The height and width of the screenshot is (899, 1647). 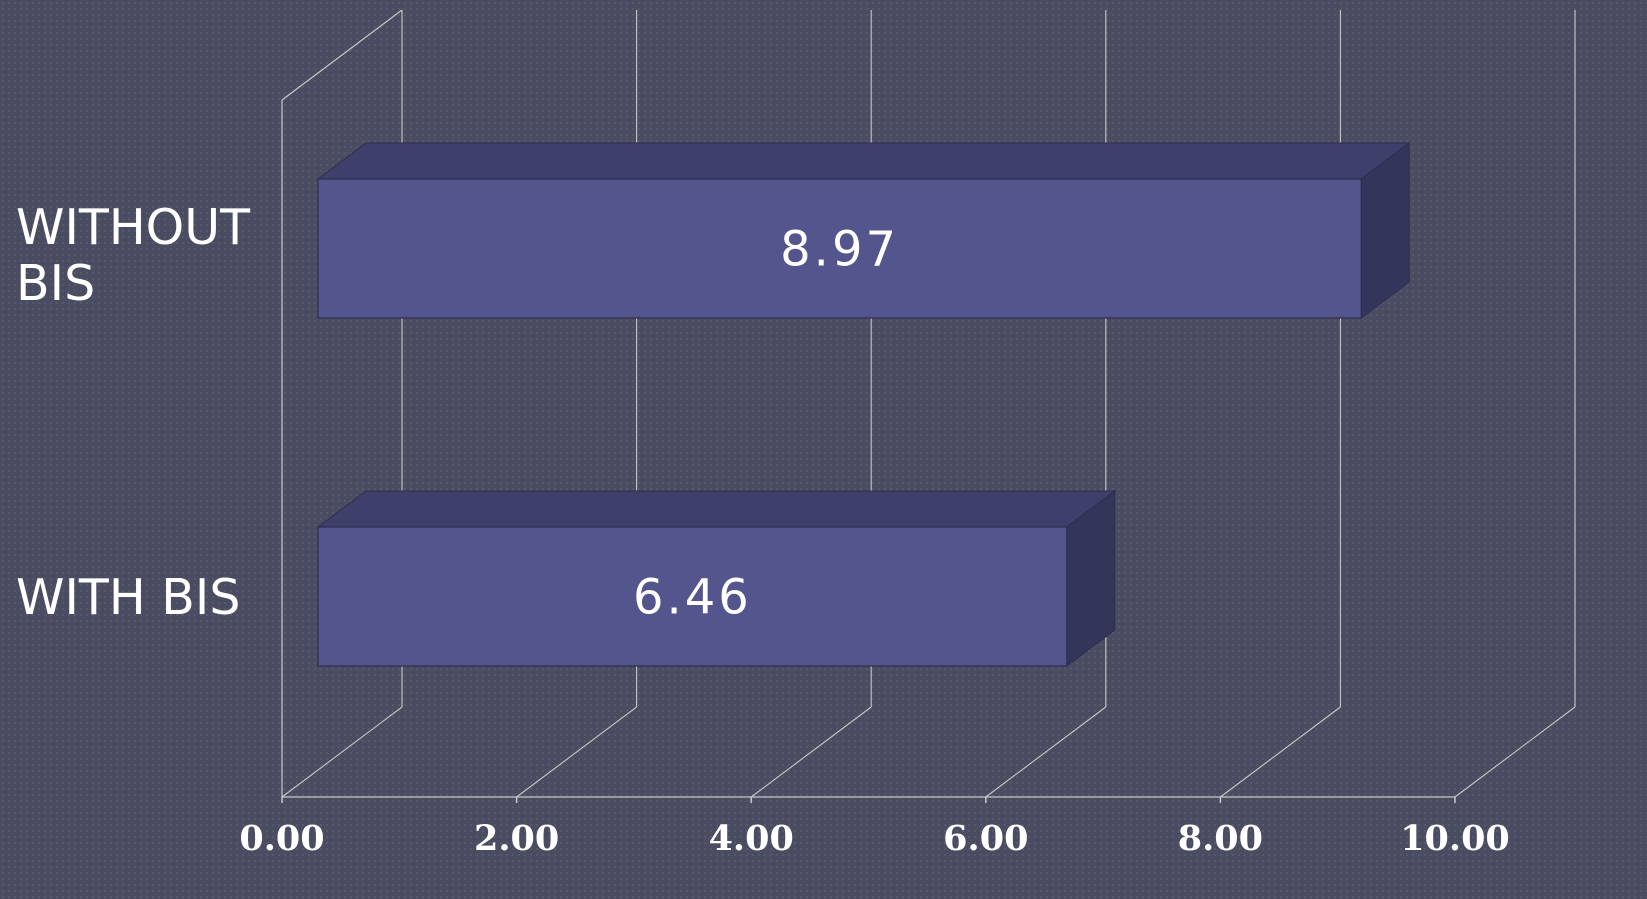 I want to click on category-label-without-bis: WITHOUT BIS, so click(x=133, y=256).